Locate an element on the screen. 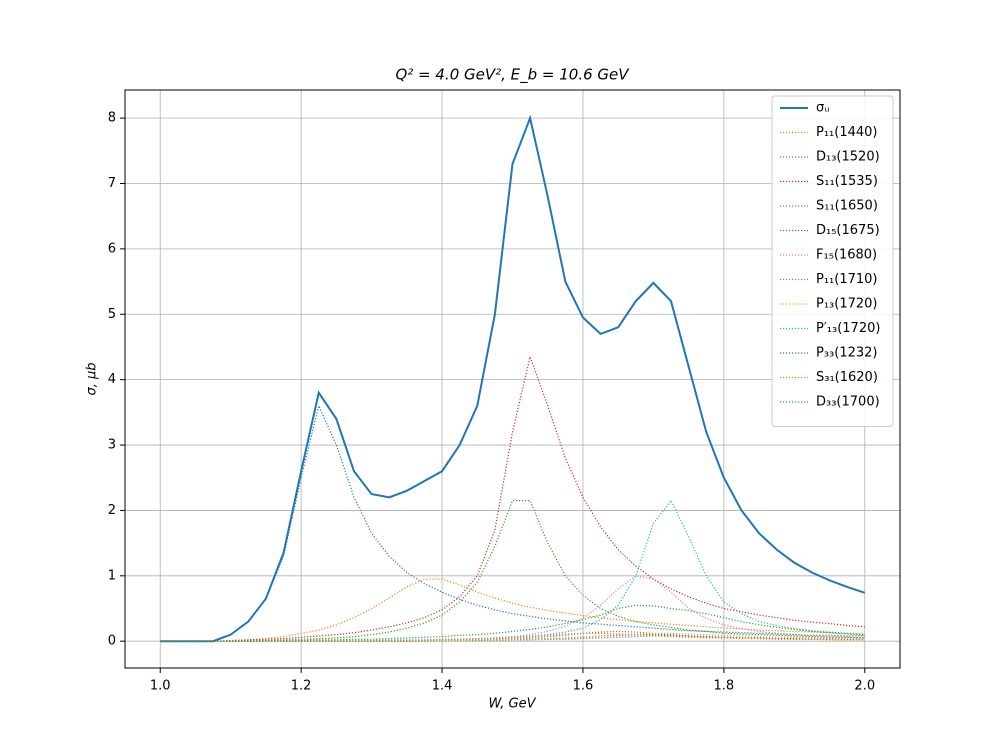 This screenshot has width=1000, height=750. y-tick-label: 2 is located at coordinates (112, 510).